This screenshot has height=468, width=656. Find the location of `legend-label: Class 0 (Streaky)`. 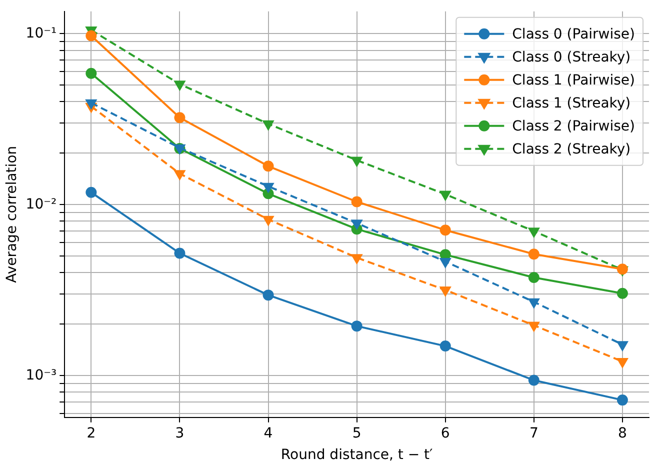

legend-label: Class 0 (Streaky) is located at coordinates (571, 58).